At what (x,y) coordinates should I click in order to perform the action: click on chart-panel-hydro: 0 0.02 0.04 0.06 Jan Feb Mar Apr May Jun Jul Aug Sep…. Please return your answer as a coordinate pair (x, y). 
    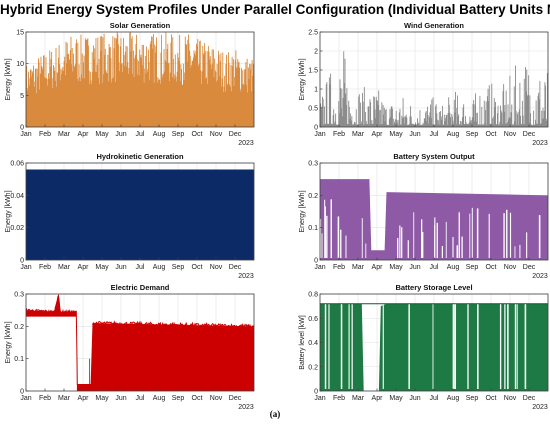
    Looking at the image, I should click on (130, 216).